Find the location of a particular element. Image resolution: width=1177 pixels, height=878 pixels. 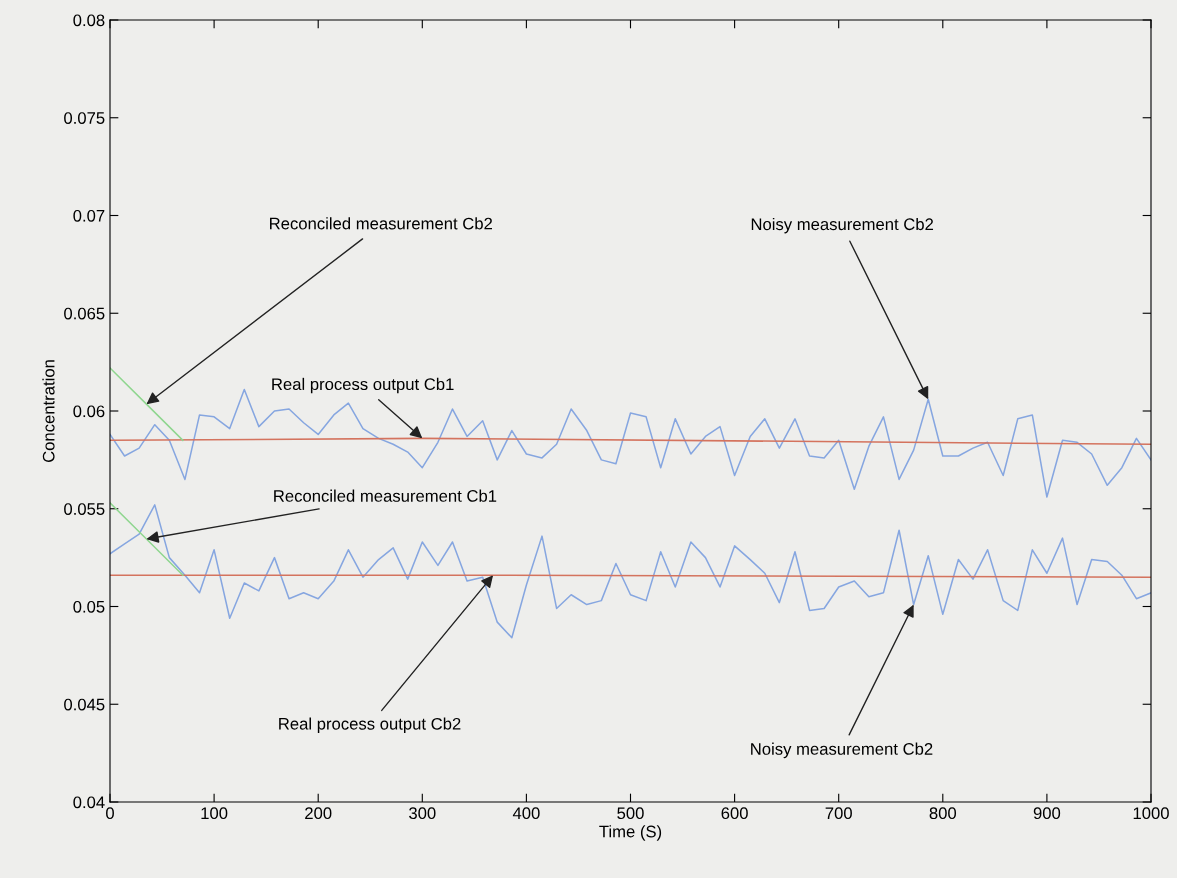

x-tick-label: 300 is located at coordinates (422, 813).